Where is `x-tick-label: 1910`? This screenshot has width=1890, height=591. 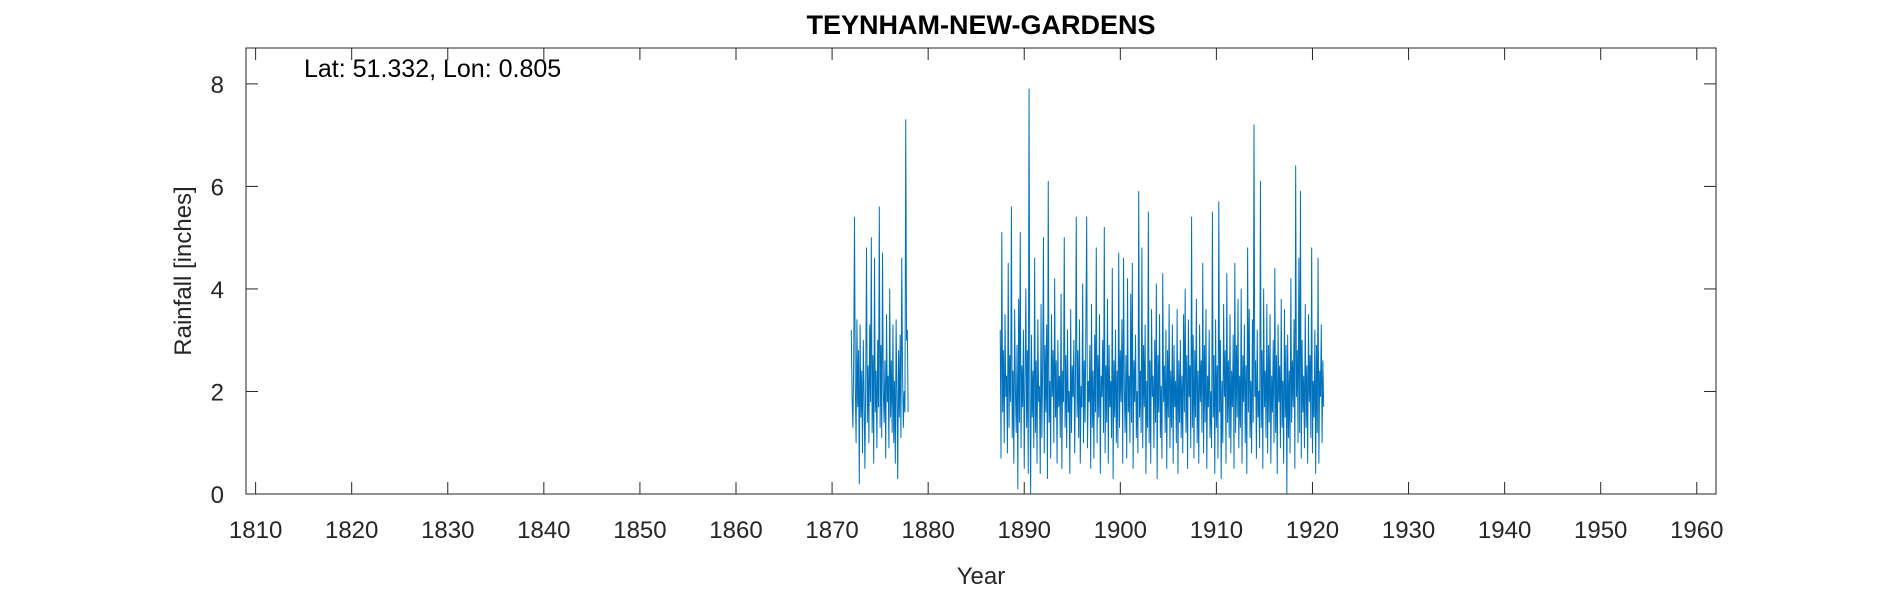
x-tick-label: 1910 is located at coordinates (1216, 530).